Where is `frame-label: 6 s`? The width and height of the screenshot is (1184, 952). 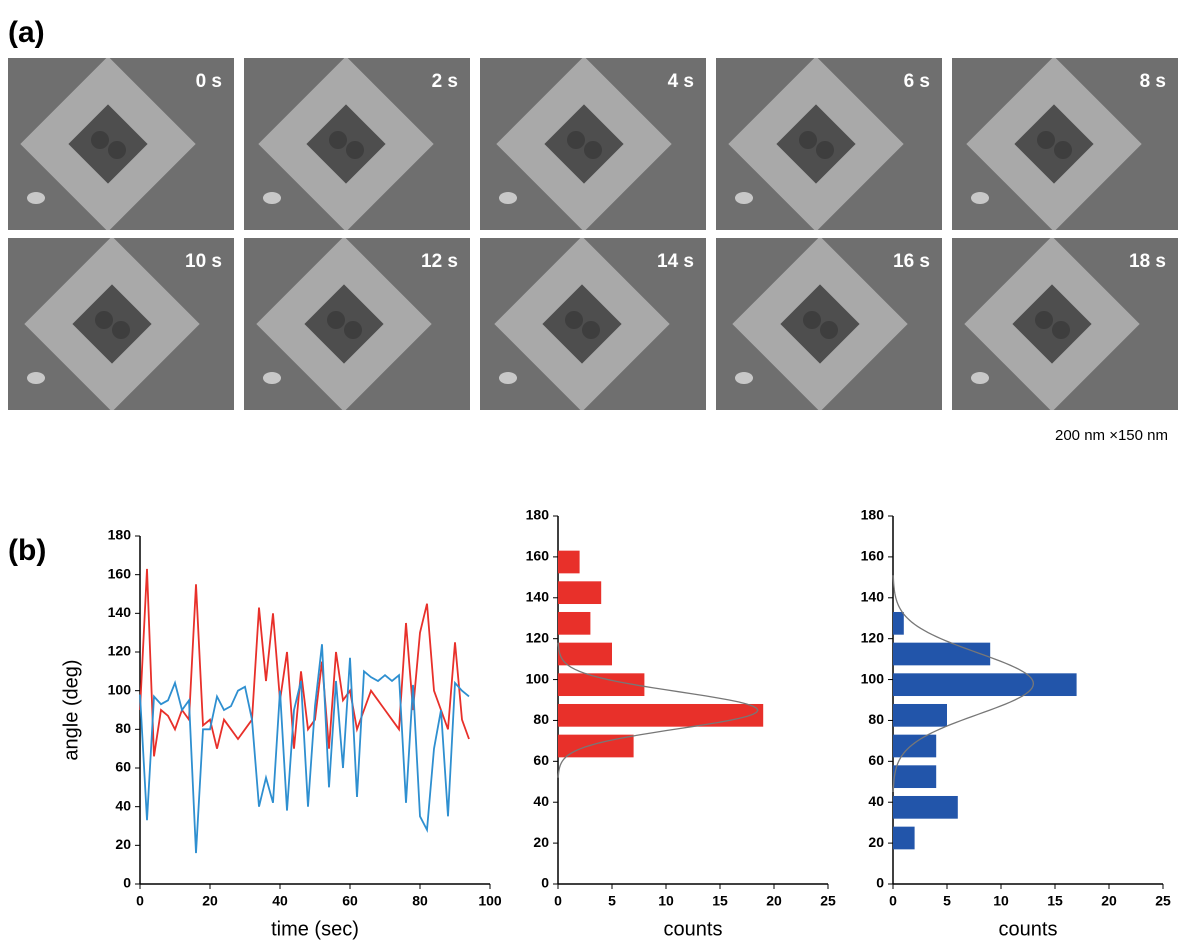 frame-label: 6 s is located at coordinates (917, 81).